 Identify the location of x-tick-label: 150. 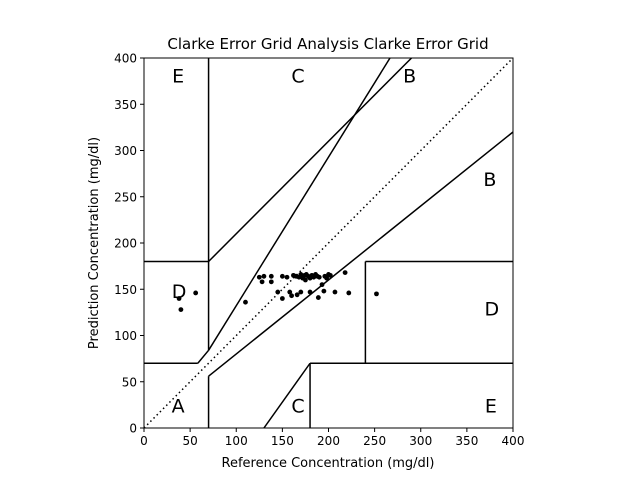
(282, 441).